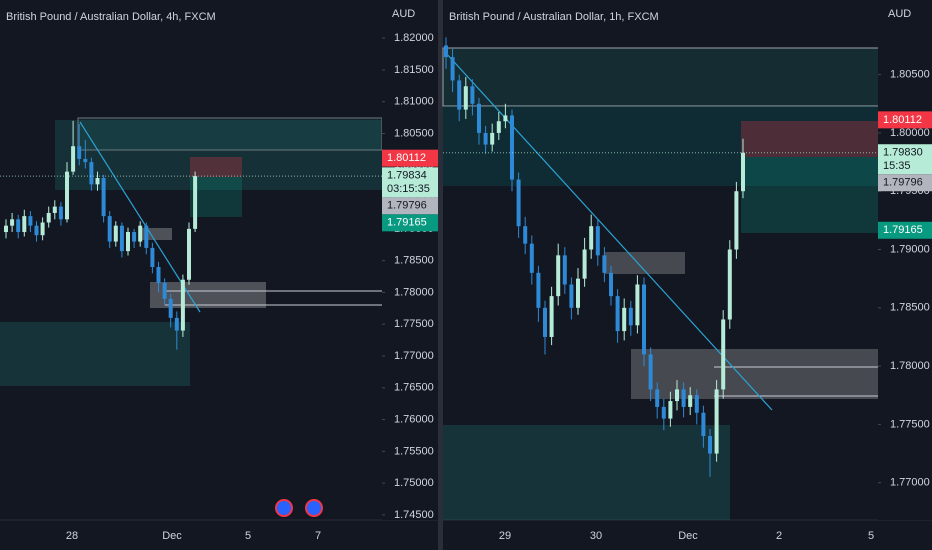 The height and width of the screenshot is (550, 932). Describe the element at coordinates (407, 206) in the screenshot. I see `price-label: 1.79796` at that location.